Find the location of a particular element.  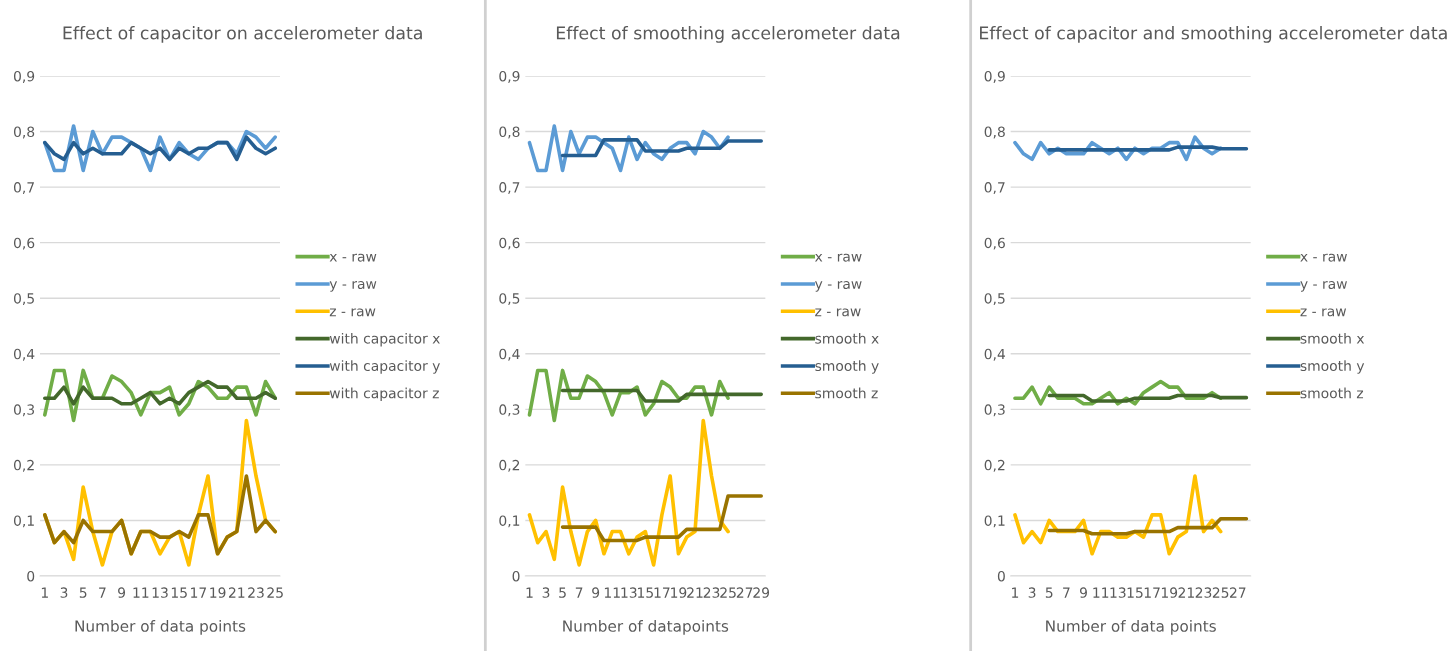

x-axis-title: Number of datapoints is located at coordinates (646, 627).